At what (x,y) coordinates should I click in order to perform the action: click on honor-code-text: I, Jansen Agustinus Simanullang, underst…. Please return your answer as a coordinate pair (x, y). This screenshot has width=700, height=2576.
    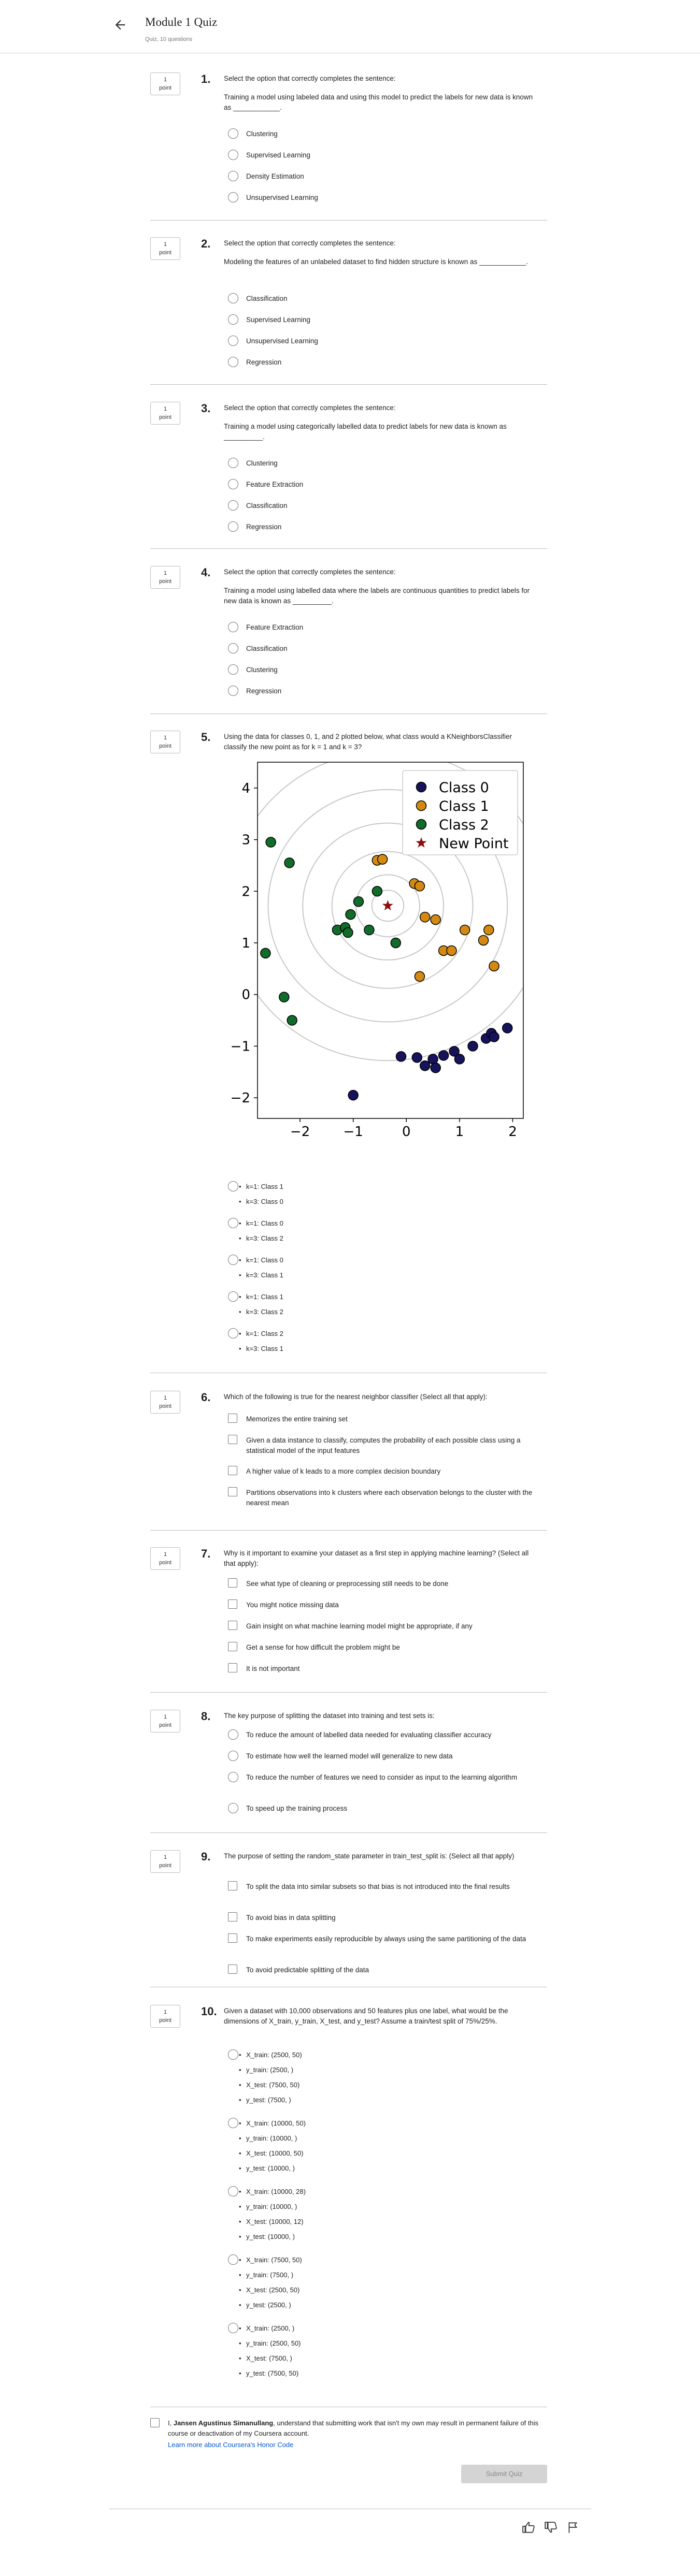
    Looking at the image, I should click on (353, 2428).